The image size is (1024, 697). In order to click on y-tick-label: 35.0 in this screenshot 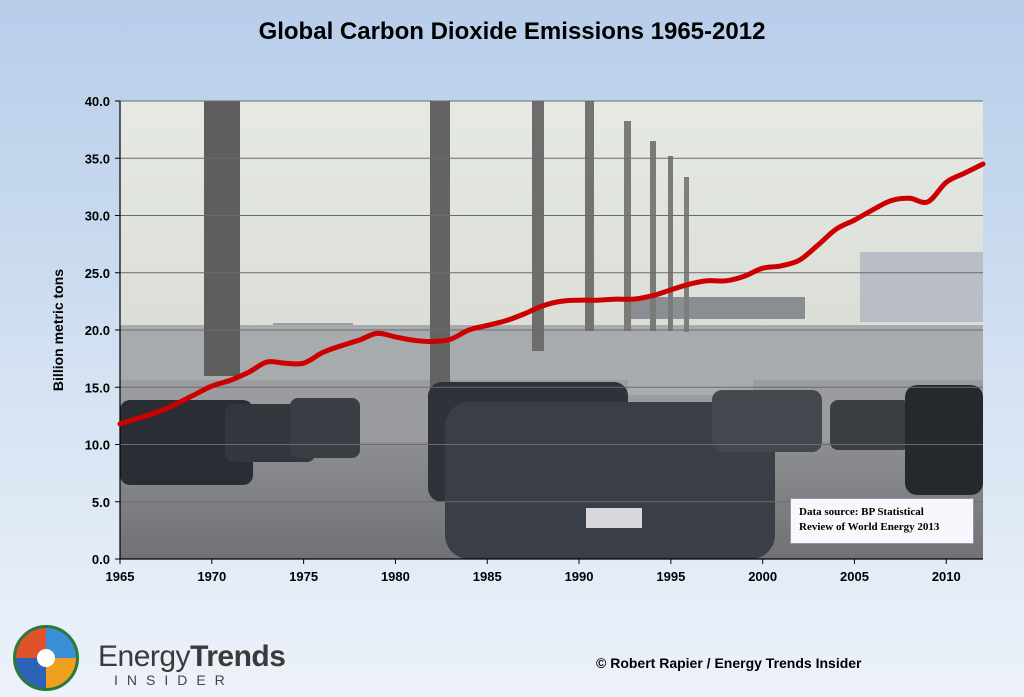, I will do `click(97, 158)`.